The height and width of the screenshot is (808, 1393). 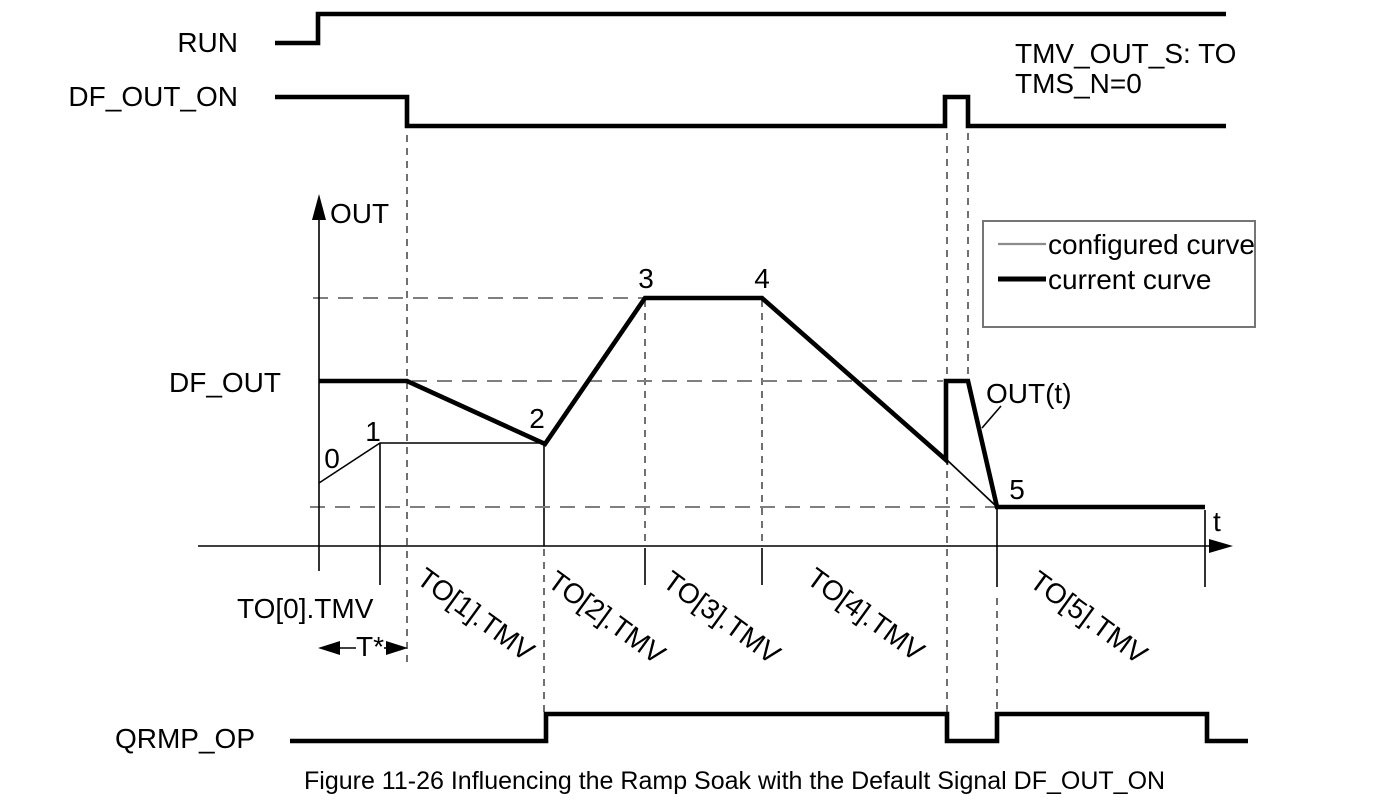 I want to click on x-axis-label: t, so click(x=1217, y=521).